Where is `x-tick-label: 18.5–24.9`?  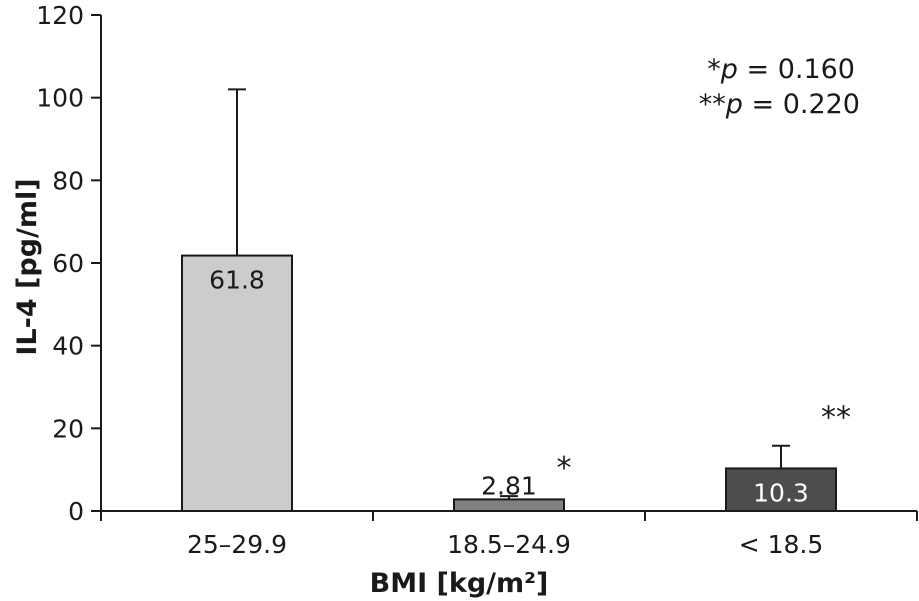
x-tick-label: 18.5–24.9 is located at coordinates (509, 544).